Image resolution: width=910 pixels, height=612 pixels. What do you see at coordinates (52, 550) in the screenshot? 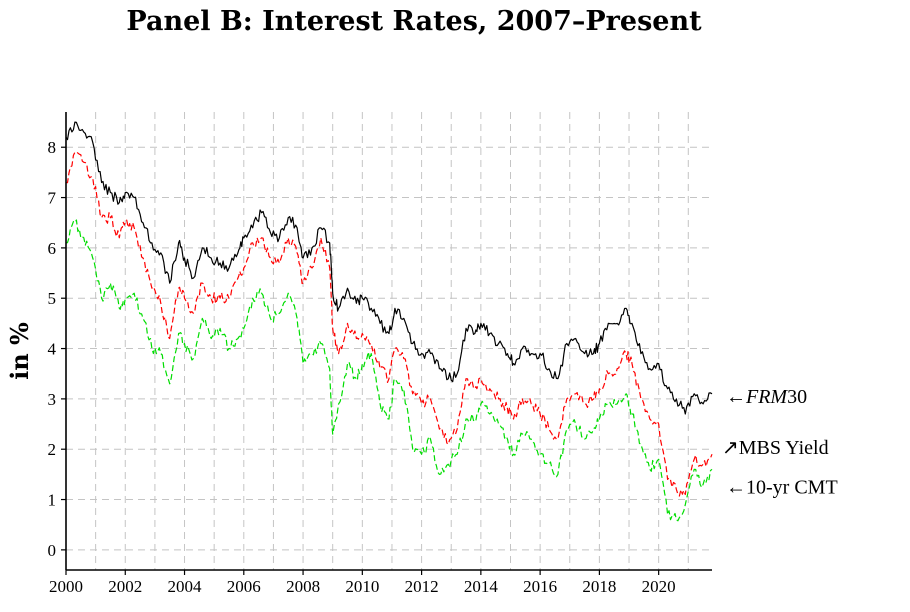
I see `y-tick-label: 0` at bounding box center [52, 550].